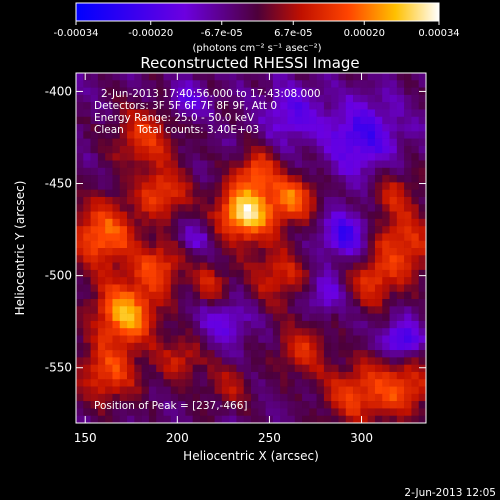 The image size is (500, 500). Describe the element at coordinates (364, 33) in the screenshot. I see `colorbar-tick-label: 0.00020` at that location.